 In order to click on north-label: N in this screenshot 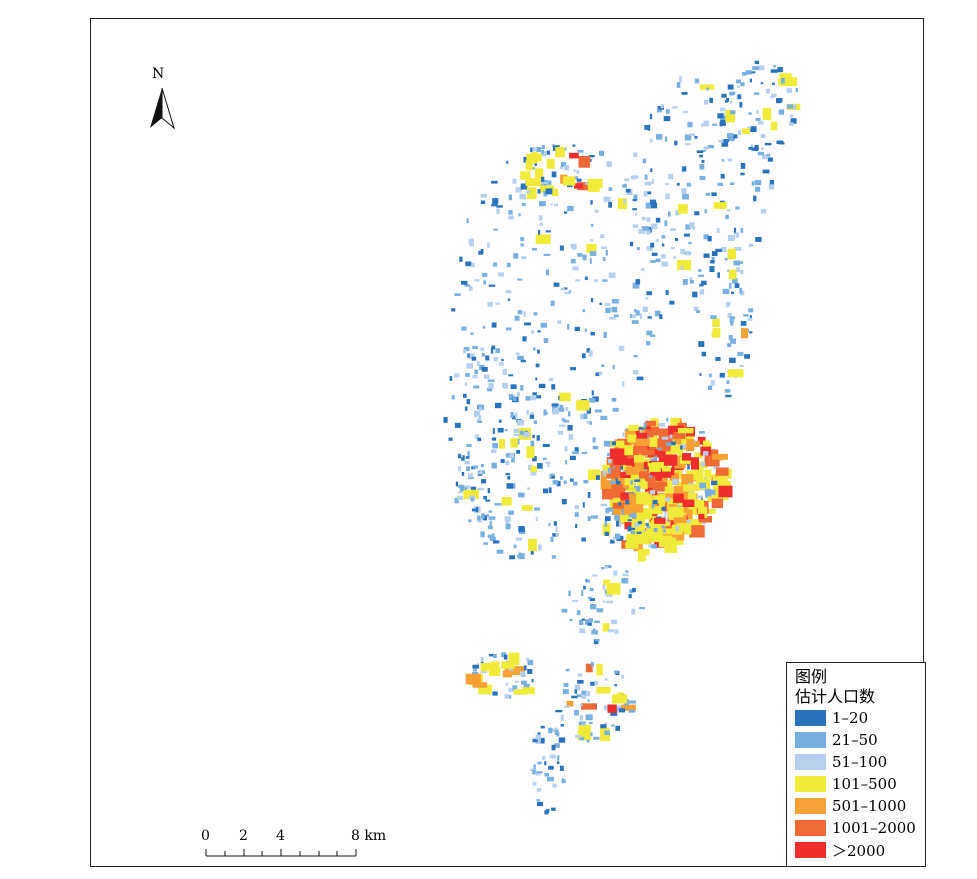, I will do `click(158, 74)`.